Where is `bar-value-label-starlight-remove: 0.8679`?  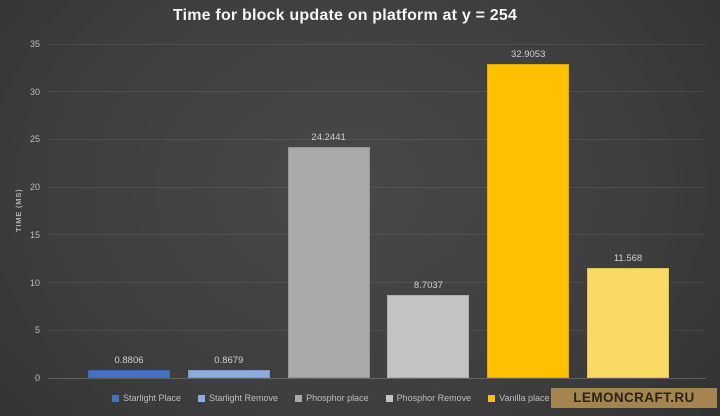 bar-value-label-starlight-remove: 0.8679 is located at coordinates (229, 360).